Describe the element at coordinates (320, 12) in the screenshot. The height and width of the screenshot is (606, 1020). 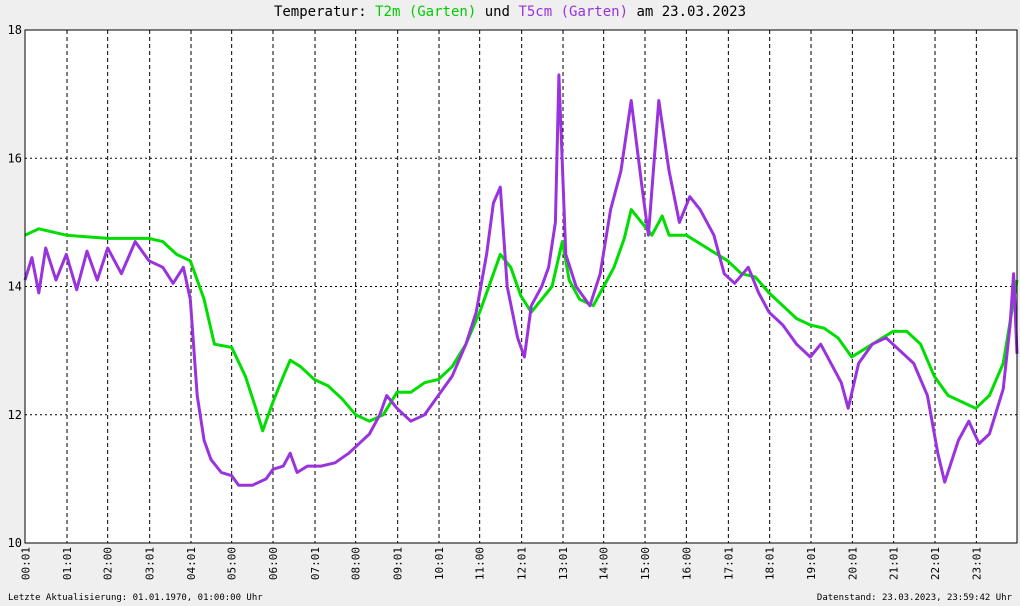
I see `title-prefix: Temperatur:` at that location.